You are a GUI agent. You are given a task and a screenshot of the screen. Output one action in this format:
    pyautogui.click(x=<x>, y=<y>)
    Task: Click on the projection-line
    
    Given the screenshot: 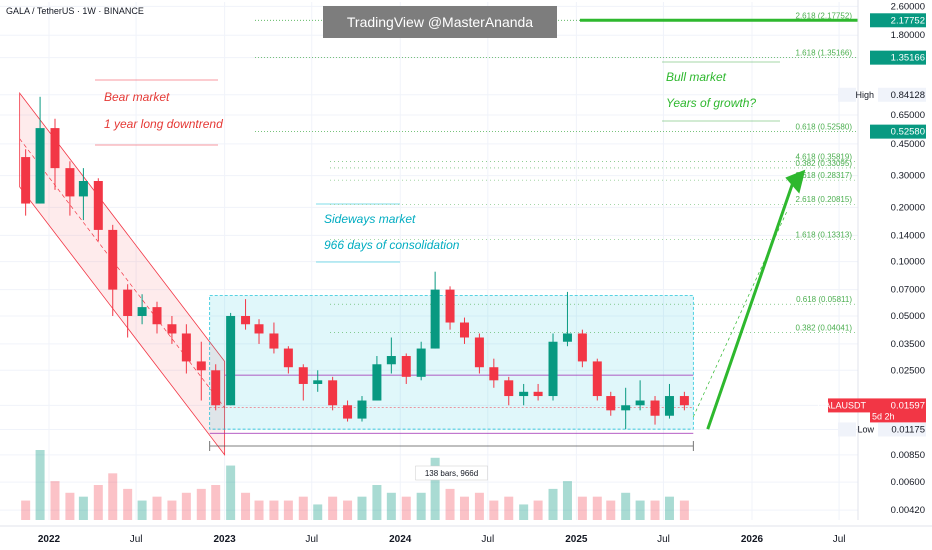 What is the action you would take?
    pyautogui.click(x=740, y=314)
    